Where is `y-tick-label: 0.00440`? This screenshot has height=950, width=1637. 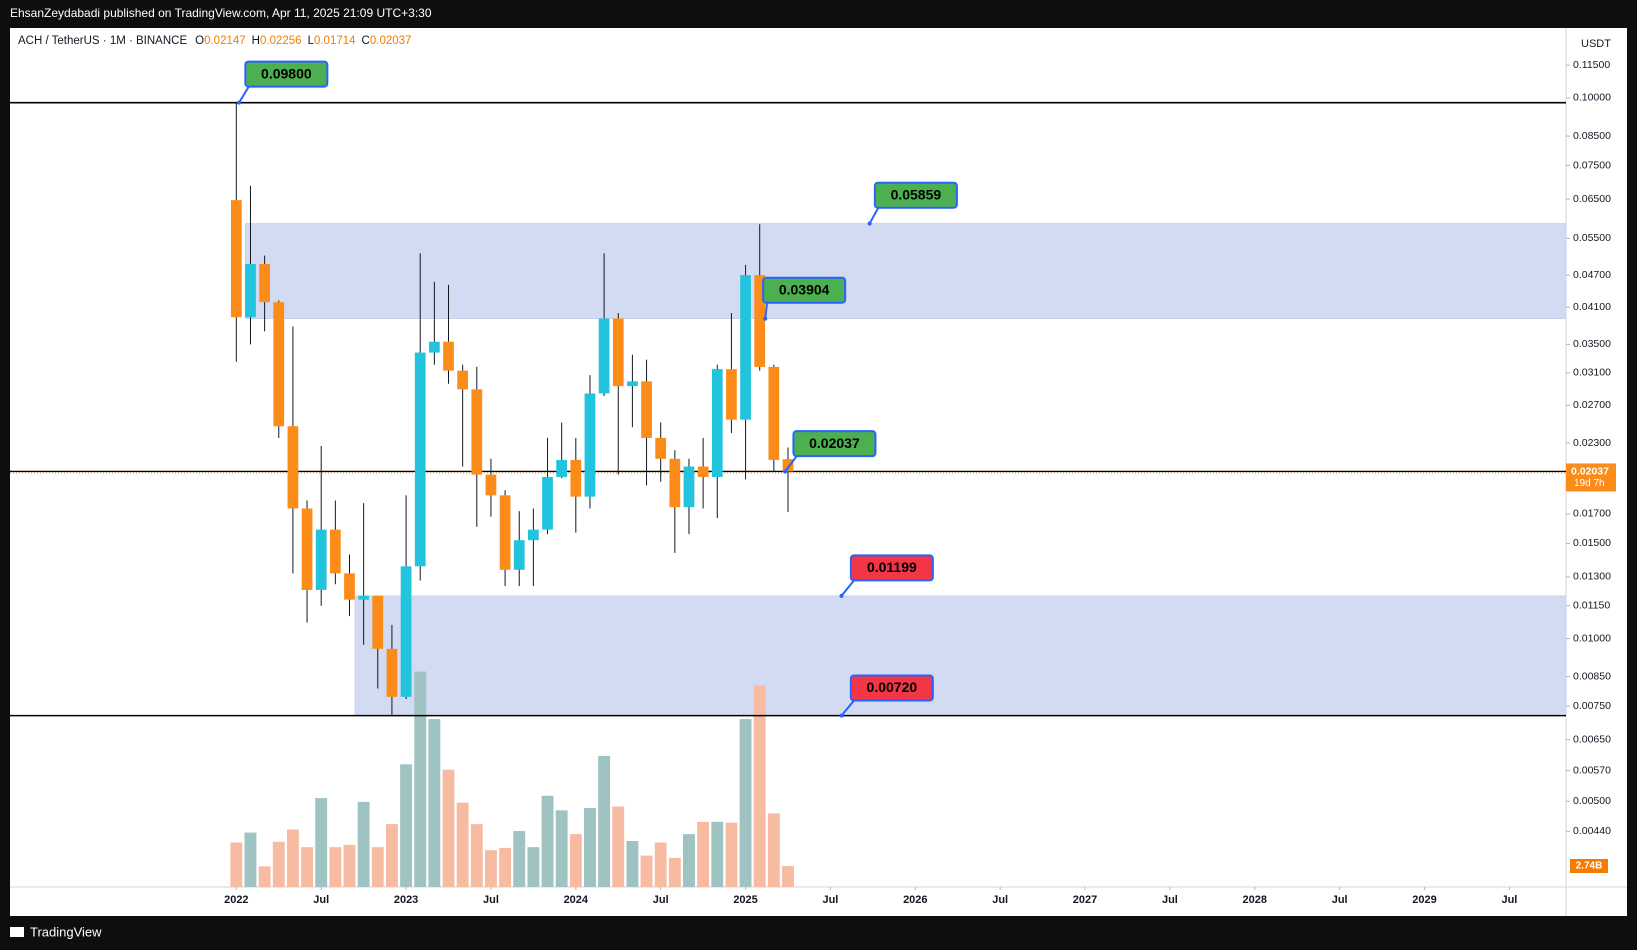
y-tick-label: 0.00440 is located at coordinates (1592, 831).